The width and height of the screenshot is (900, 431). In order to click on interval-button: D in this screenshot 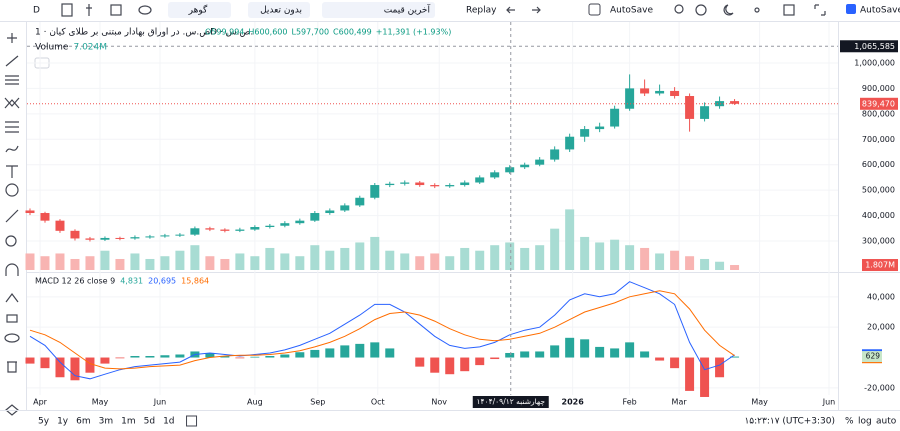, I will do `click(36, 11)`.